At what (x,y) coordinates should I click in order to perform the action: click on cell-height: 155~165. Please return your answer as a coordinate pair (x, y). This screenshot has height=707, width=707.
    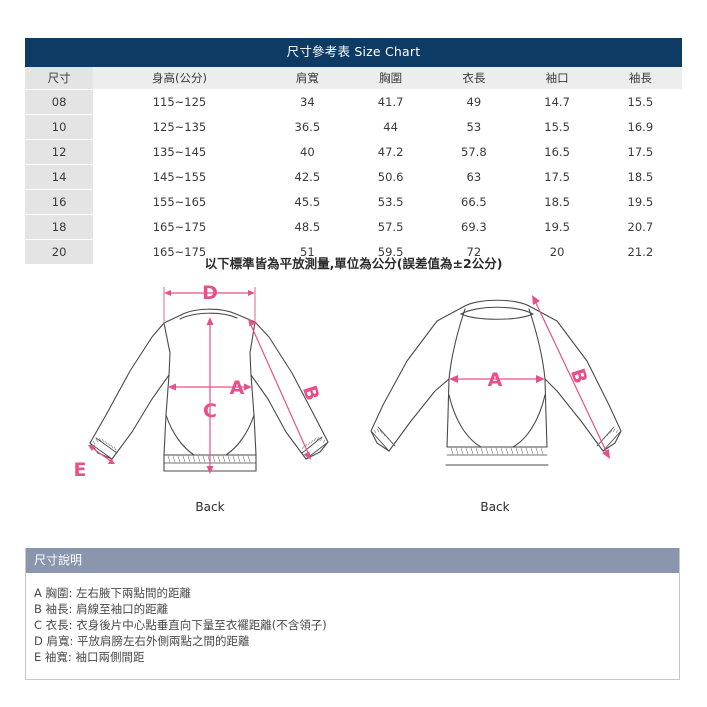
    Looking at the image, I should click on (179, 202).